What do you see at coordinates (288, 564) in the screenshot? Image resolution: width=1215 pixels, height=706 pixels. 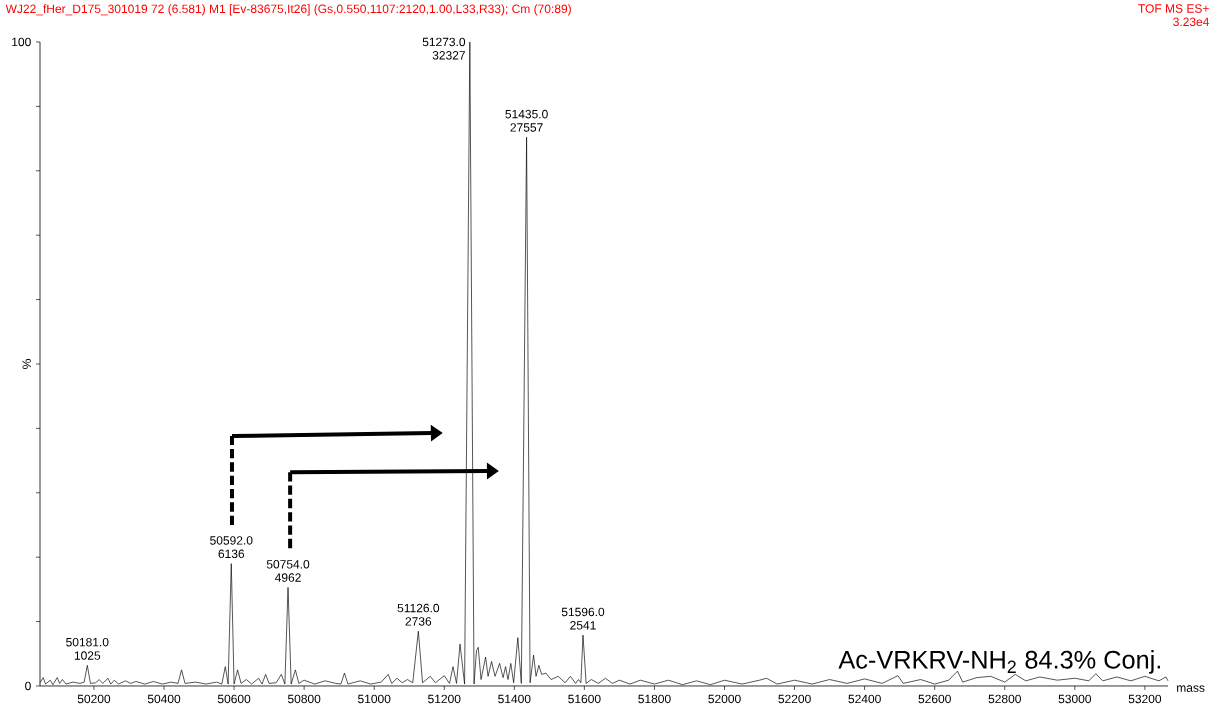 I see `annotation: 50754.0` at bounding box center [288, 564].